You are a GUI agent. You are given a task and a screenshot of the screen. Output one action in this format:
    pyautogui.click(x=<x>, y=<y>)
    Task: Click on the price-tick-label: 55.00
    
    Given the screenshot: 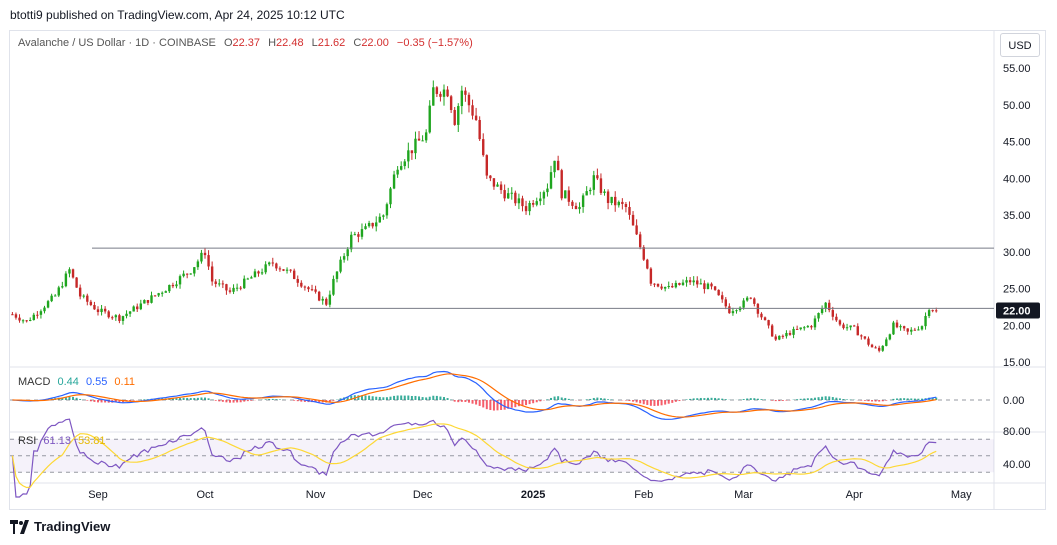 What is the action you would take?
    pyautogui.click(x=1017, y=69)
    